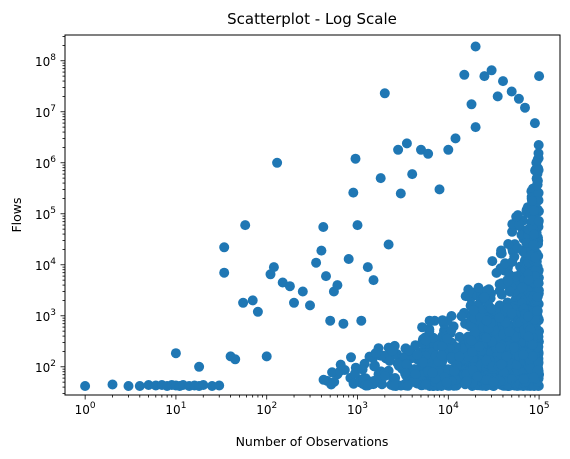 Image resolution: width=570 pixels, height=459 pixels. What do you see at coordinates (16, 214) in the screenshot?
I see `y-axis-label: Flows` at bounding box center [16, 214].